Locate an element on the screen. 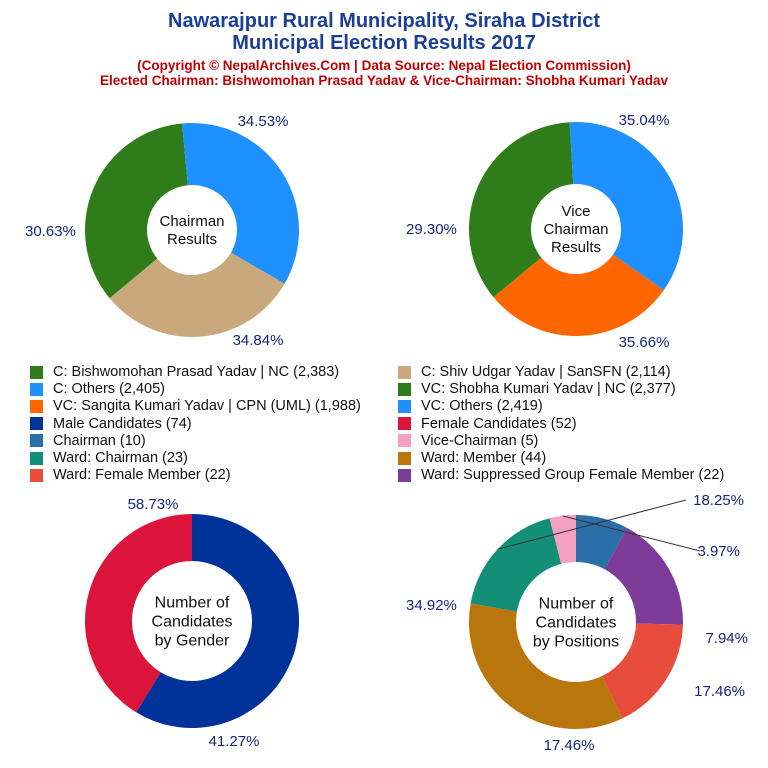 The height and width of the screenshot is (768, 768). slice-percent-label: 29.30% is located at coordinates (431, 229).